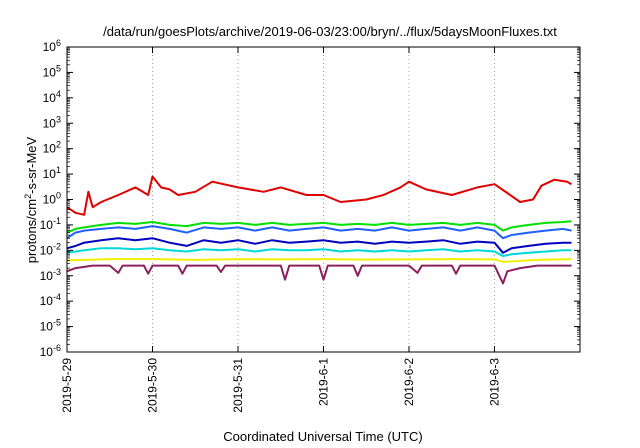 The height and width of the screenshot is (448, 640). What do you see at coordinates (238, 385) in the screenshot?
I see `x-tick-label: 2019-5-31` at bounding box center [238, 385].